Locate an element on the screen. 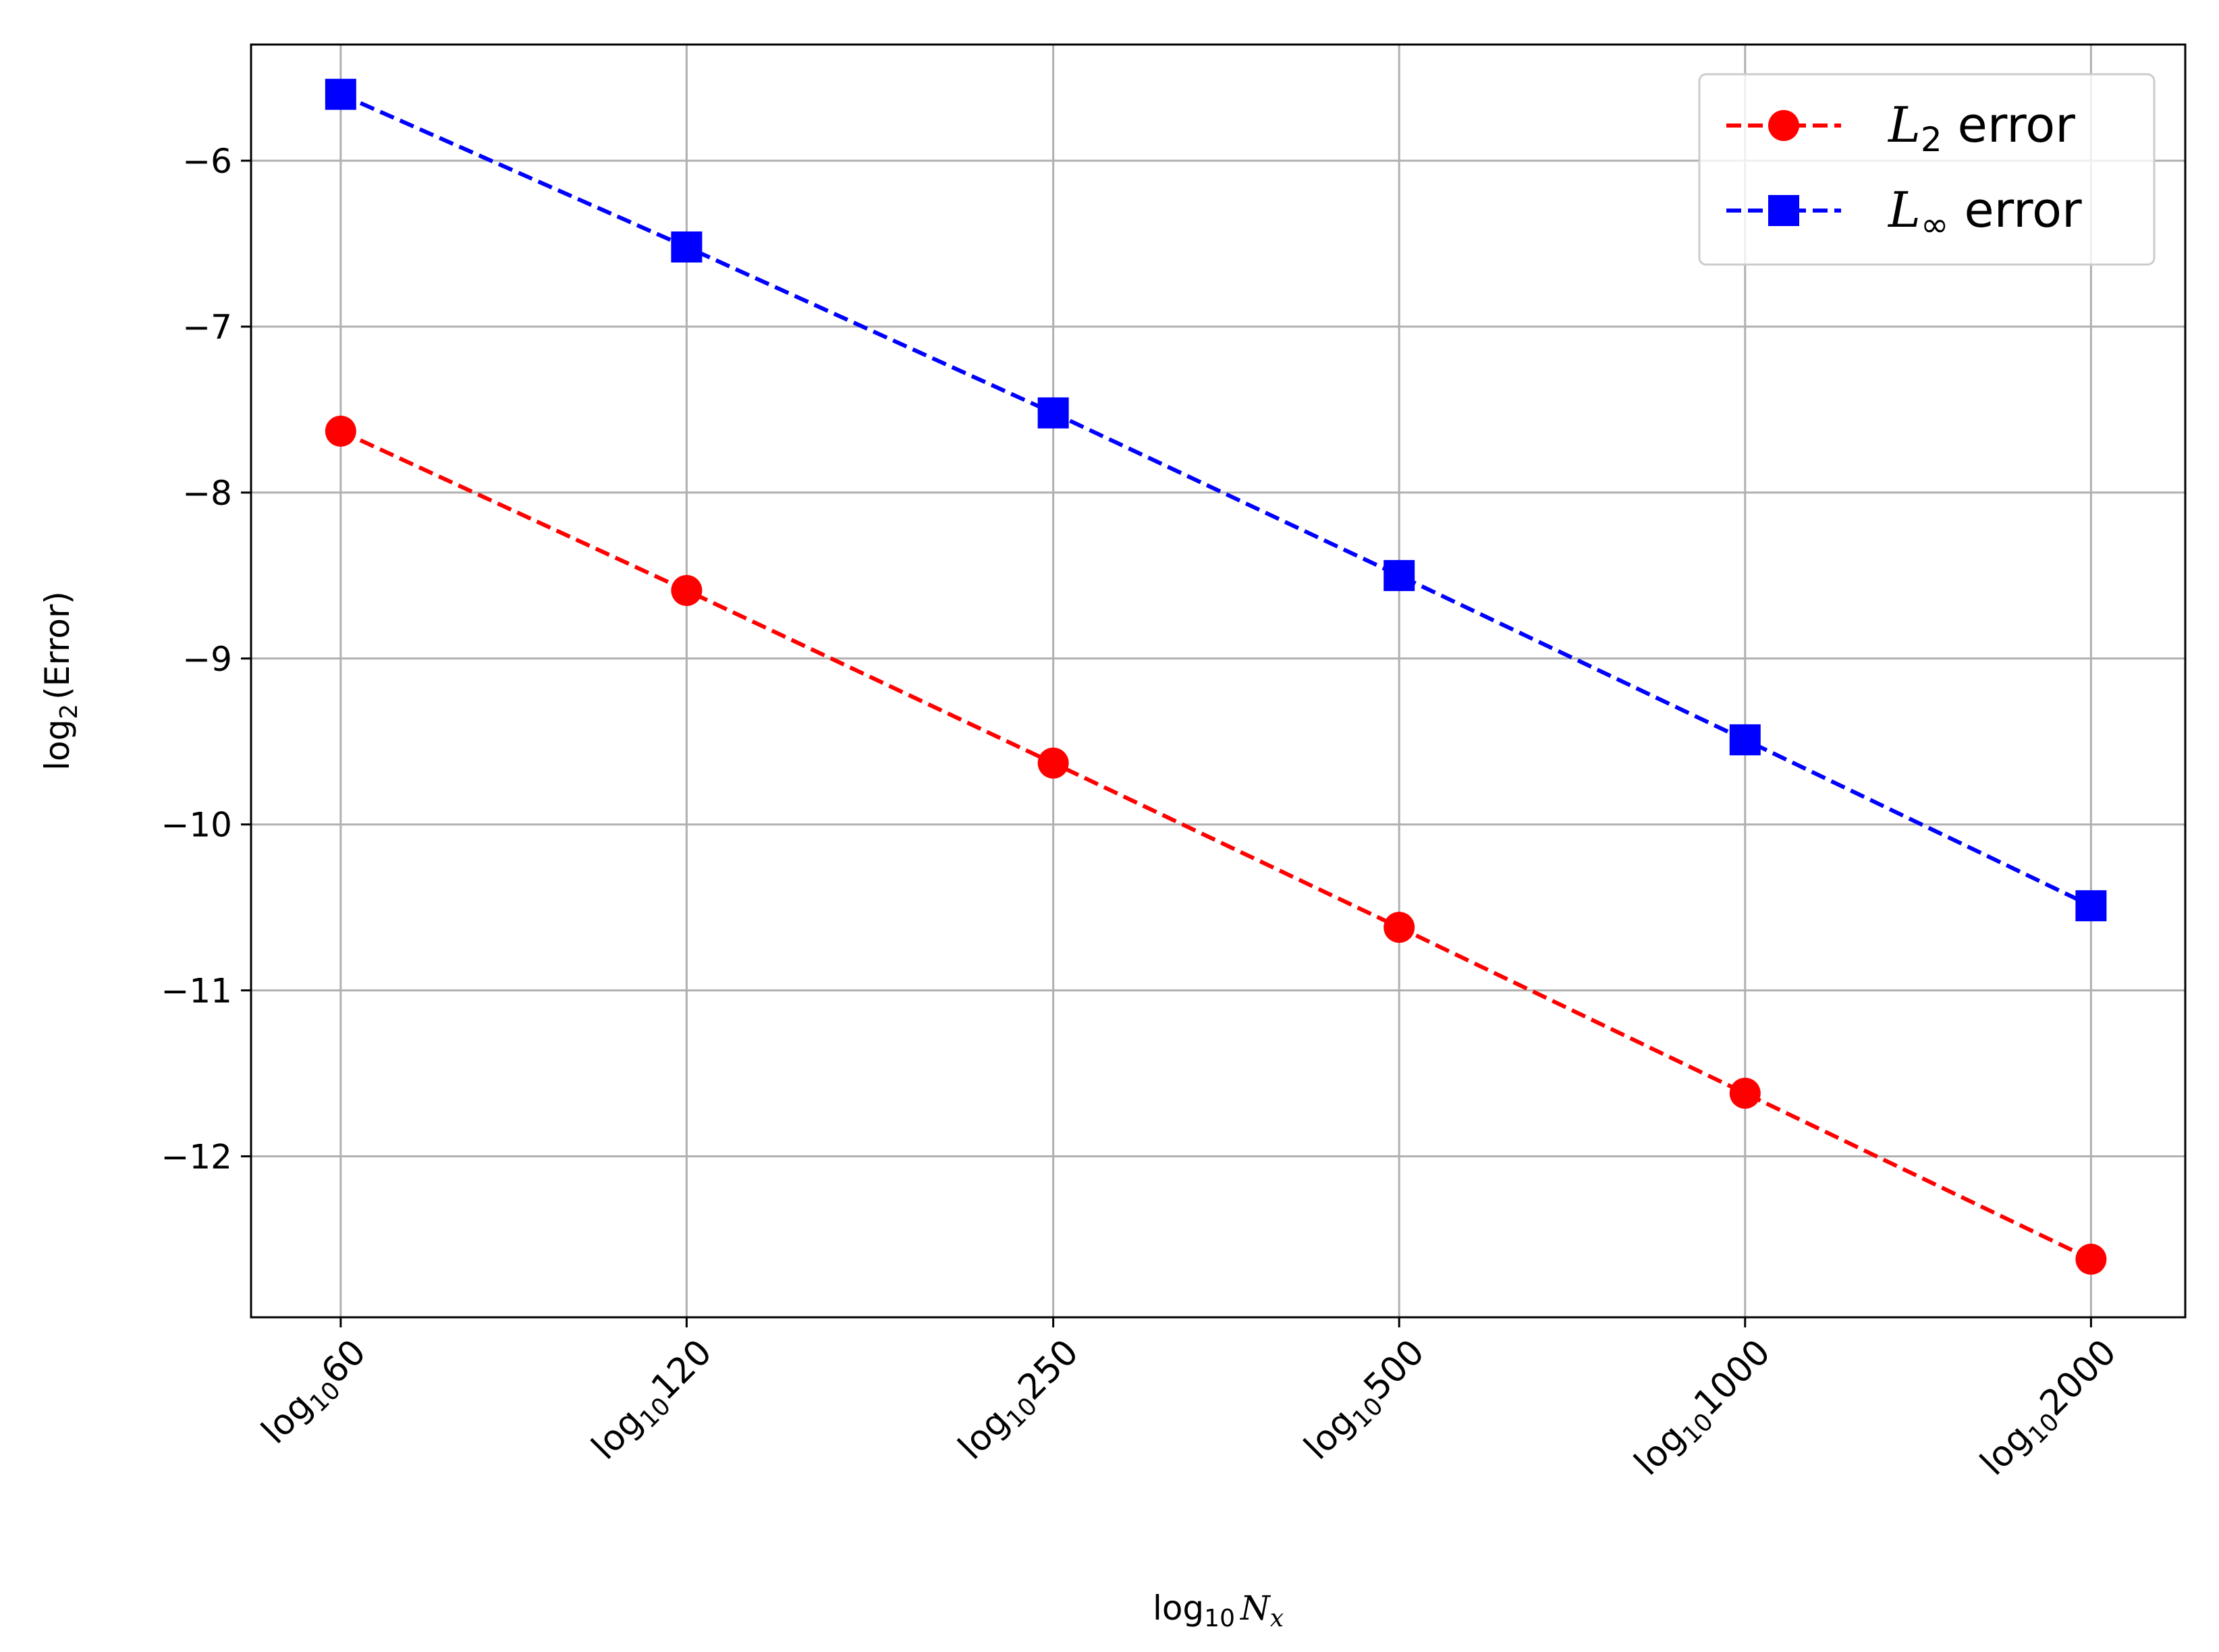 The image size is (2219, 1652). legend: L2 error L∞ error is located at coordinates (1927, 169).